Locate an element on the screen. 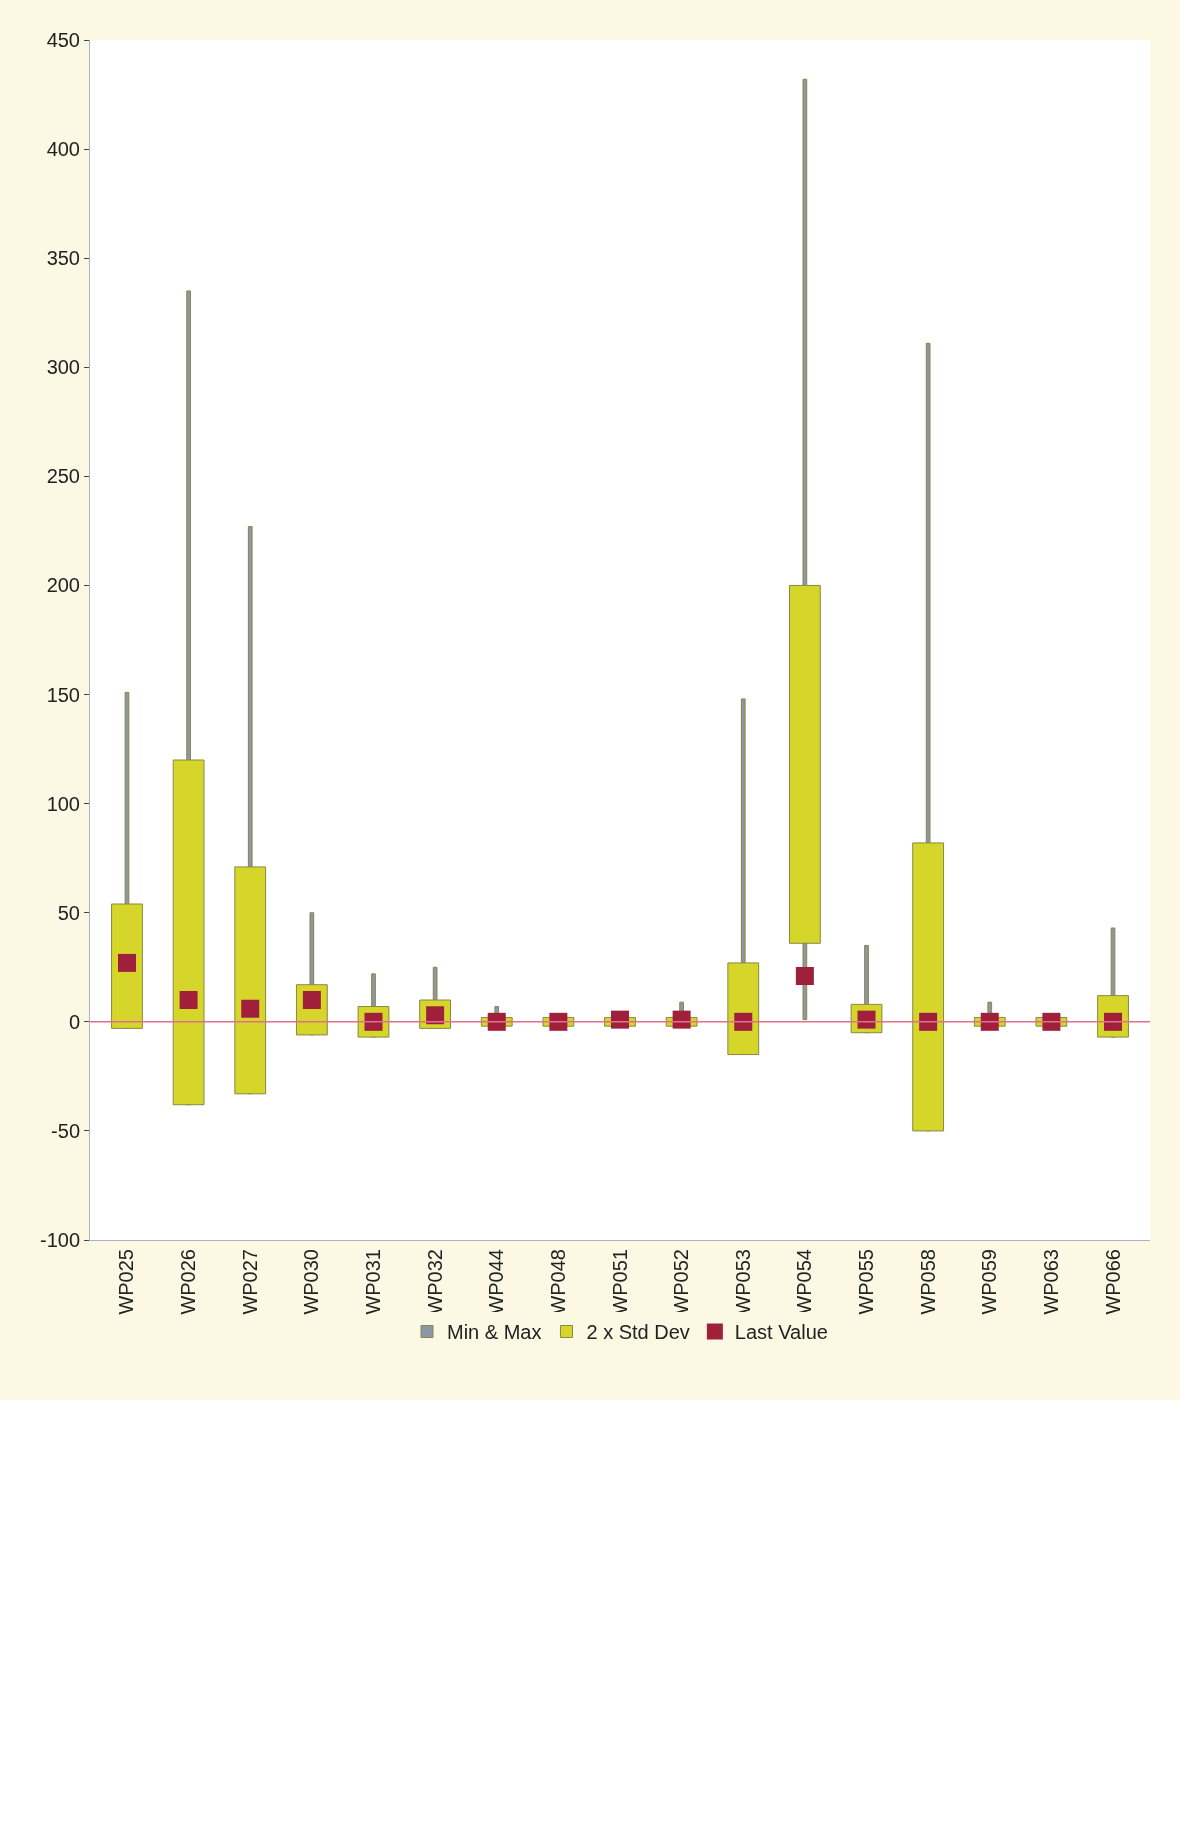 The height and width of the screenshot is (1836, 1192). x-tick-label: WP027 is located at coordinates (249, 1282).